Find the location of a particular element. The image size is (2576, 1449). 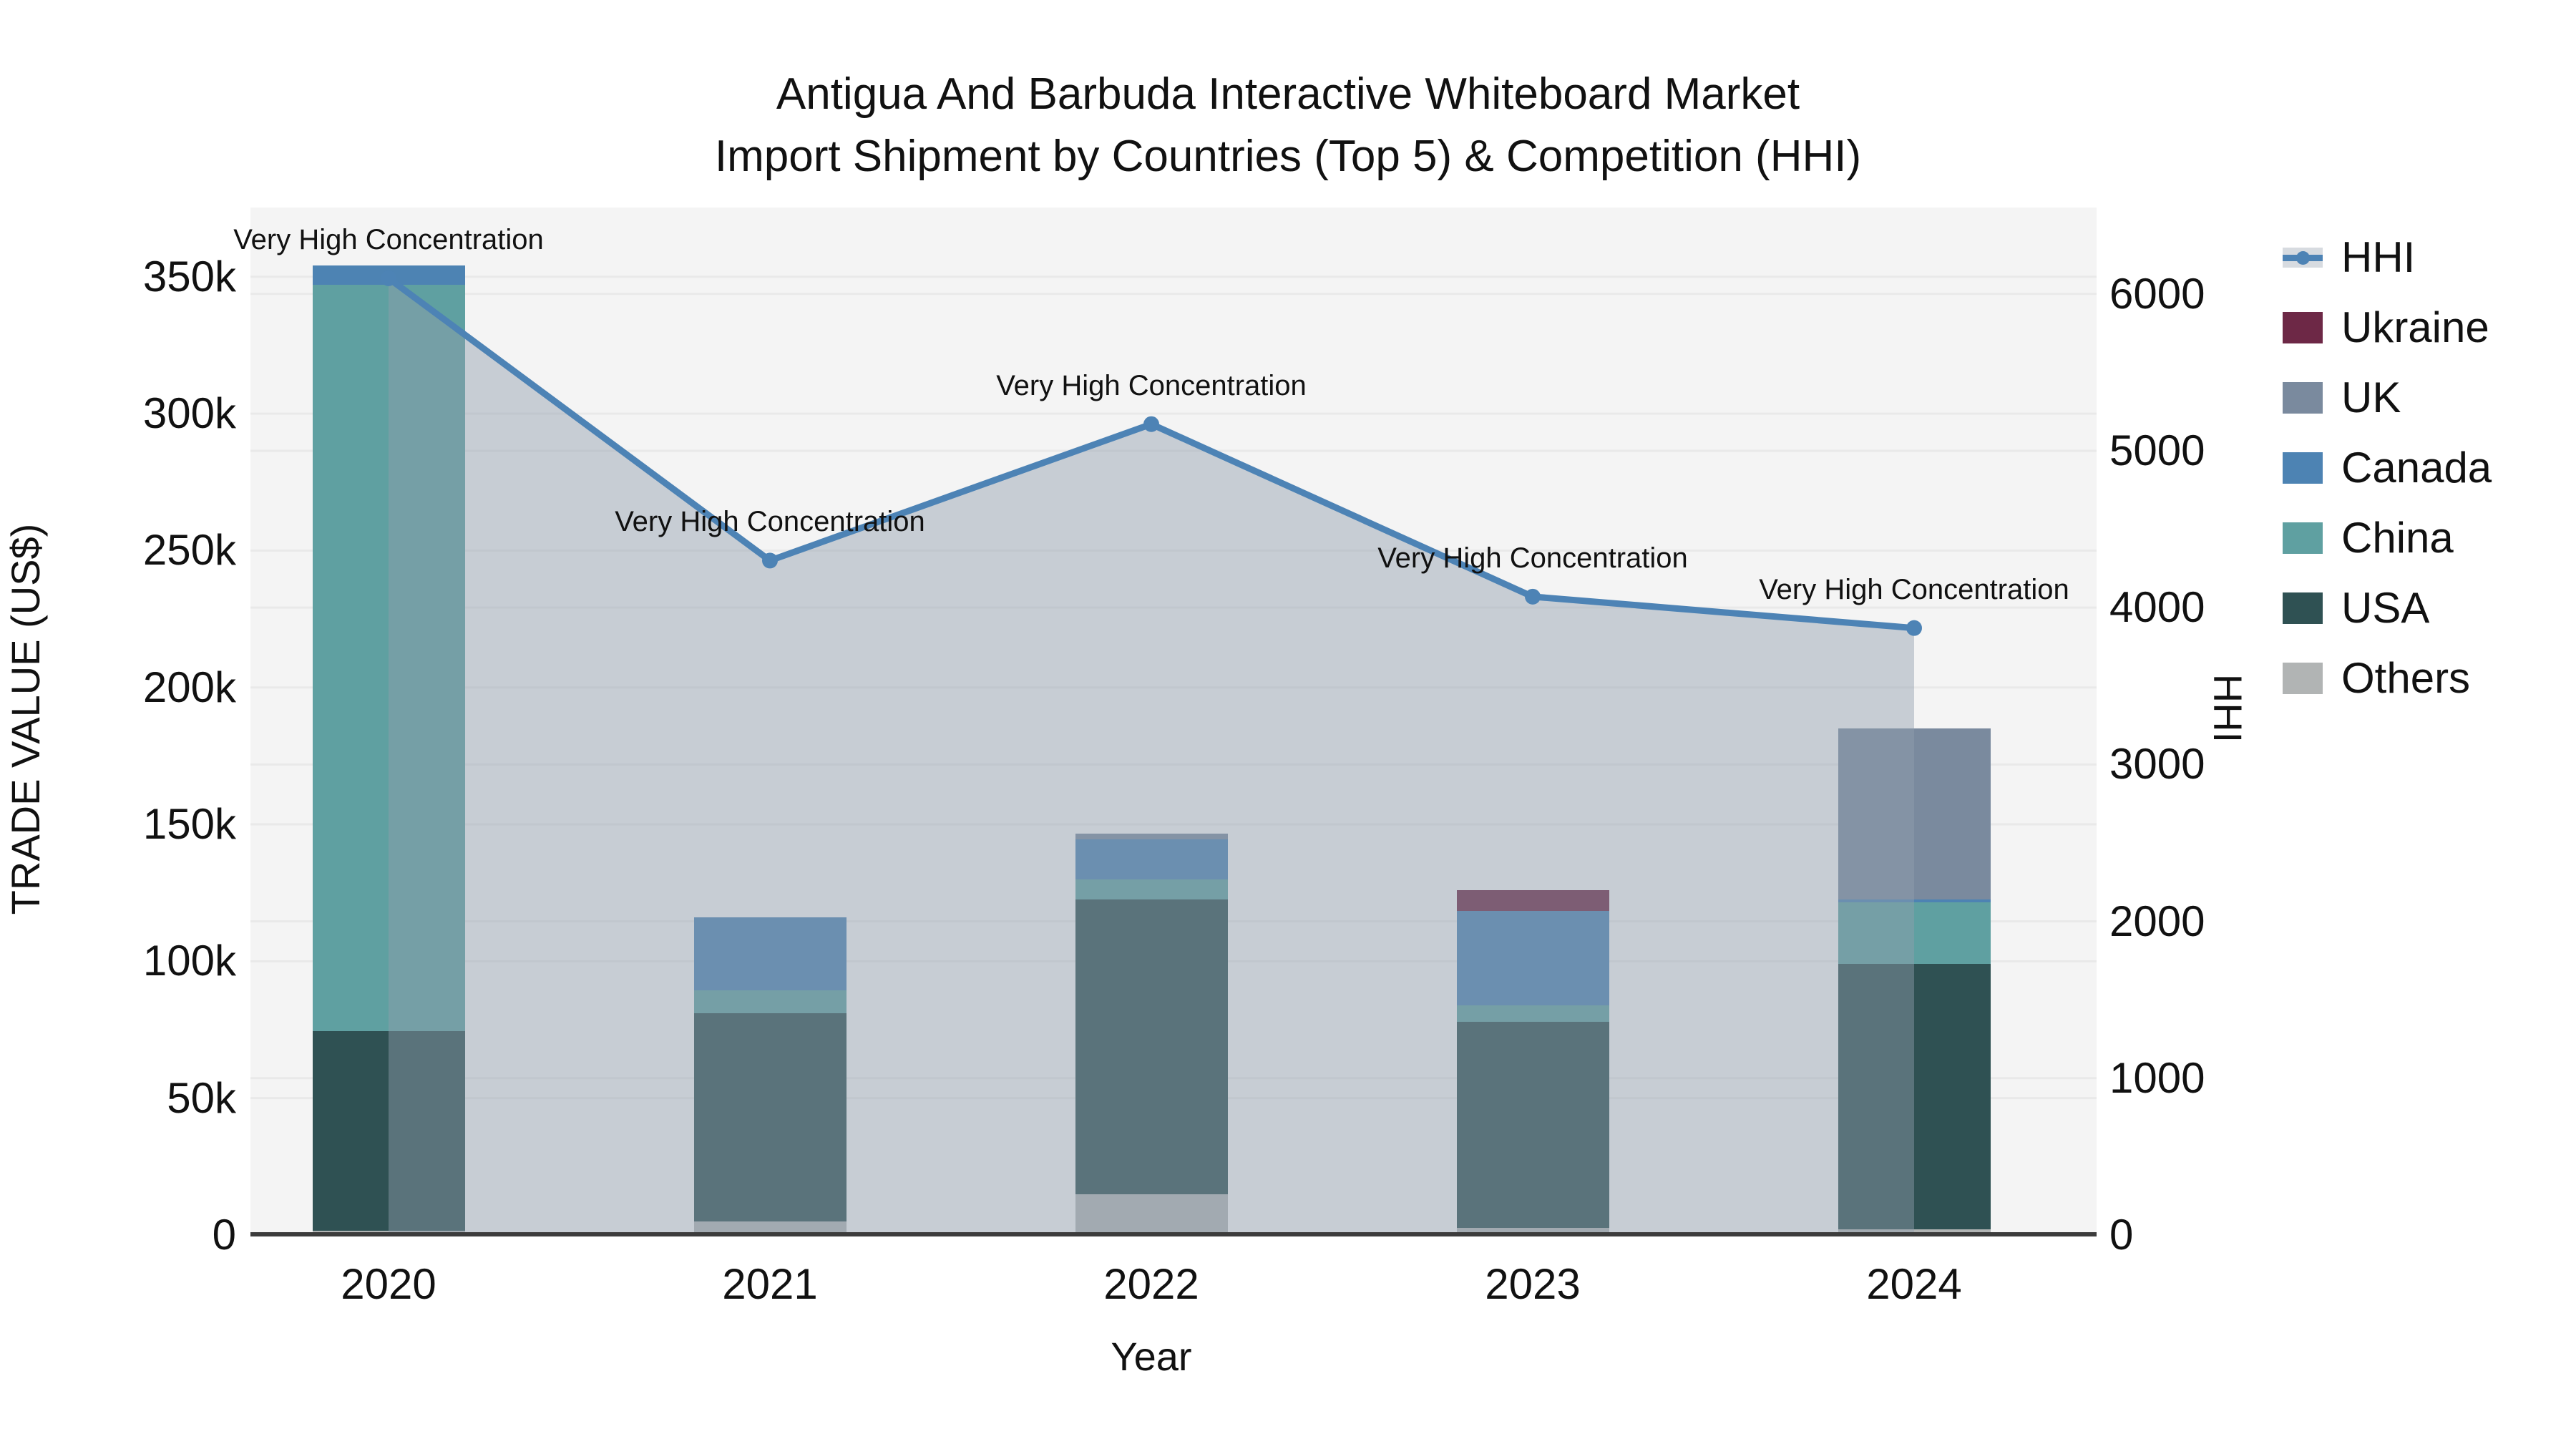

legend-swatch-china is located at coordinates (2303, 538).